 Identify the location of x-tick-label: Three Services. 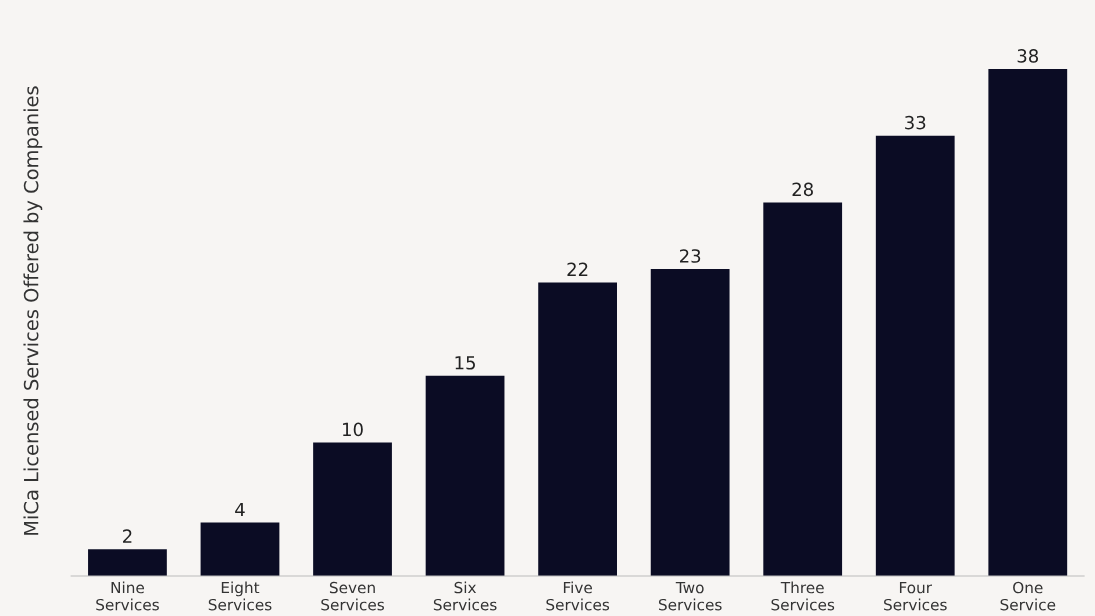
(803, 596).